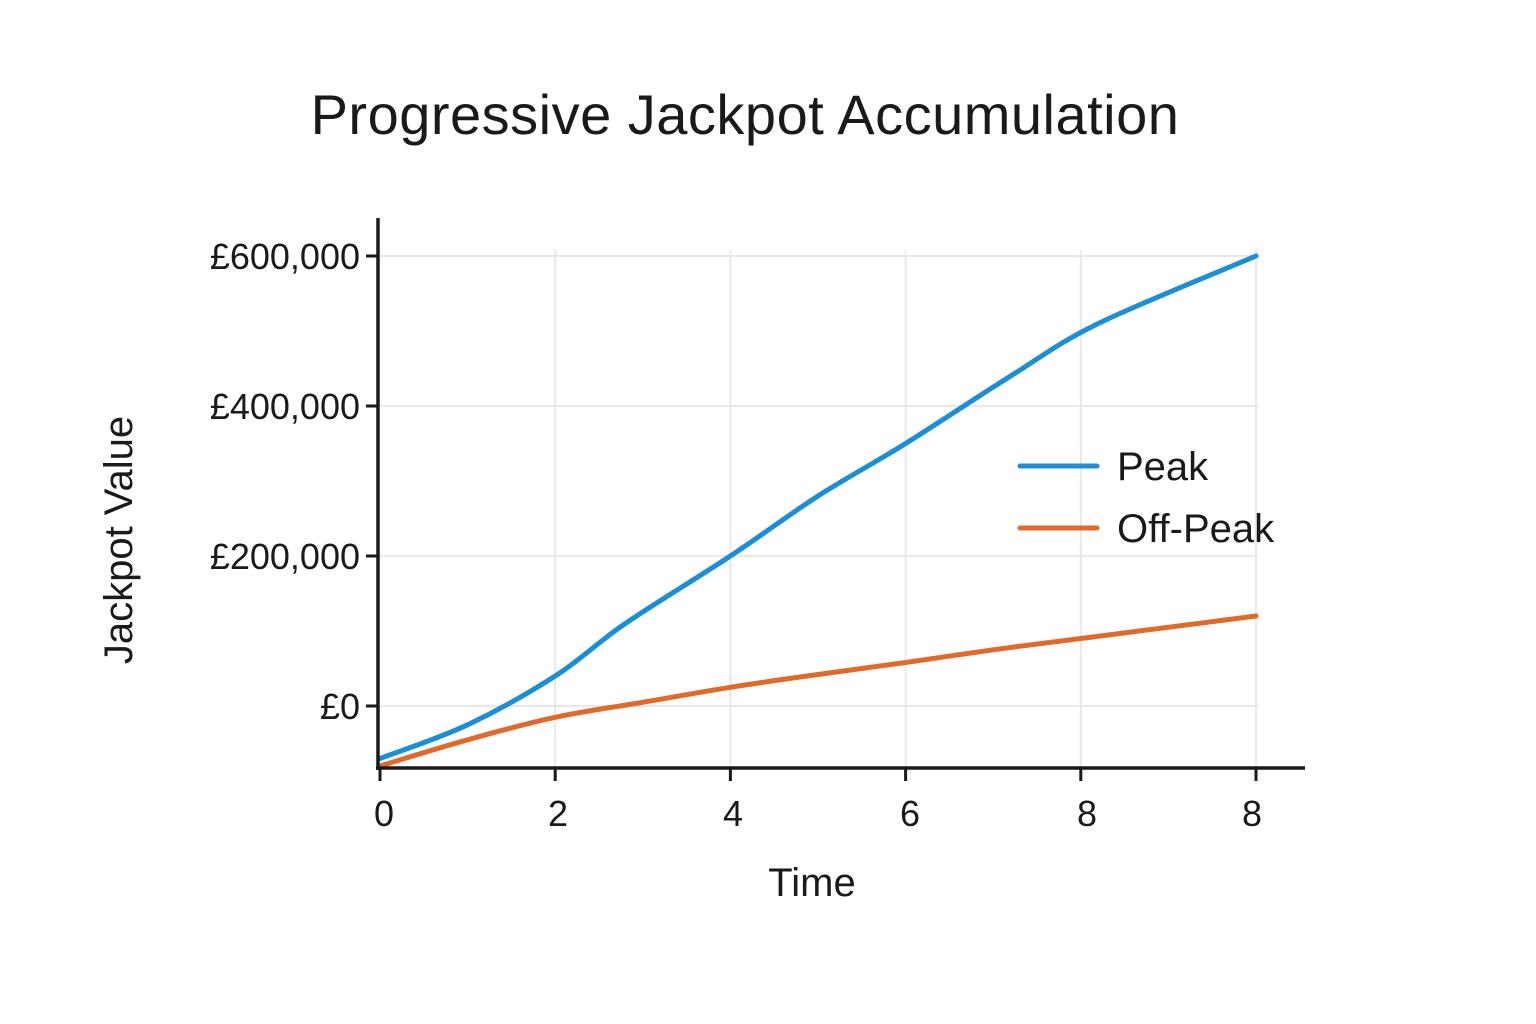 The image size is (1536, 1024). What do you see at coordinates (910, 813) in the screenshot?
I see `x-tick-label: 6` at bounding box center [910, 813].